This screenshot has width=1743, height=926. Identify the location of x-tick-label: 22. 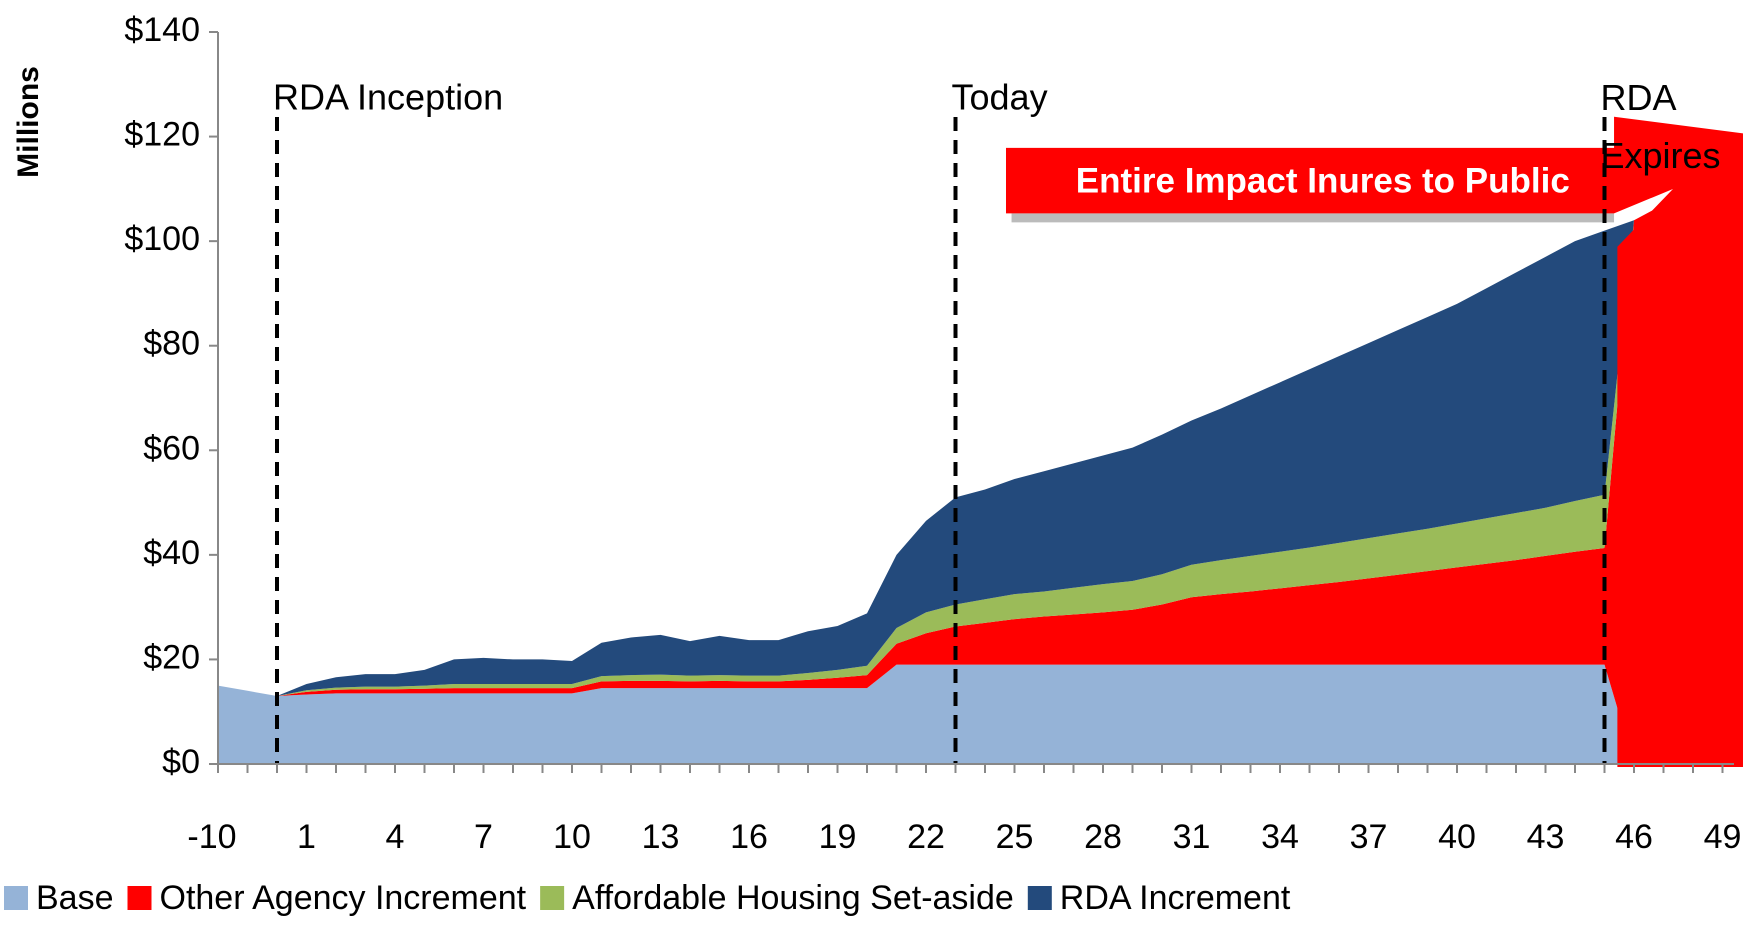
(926, 837).